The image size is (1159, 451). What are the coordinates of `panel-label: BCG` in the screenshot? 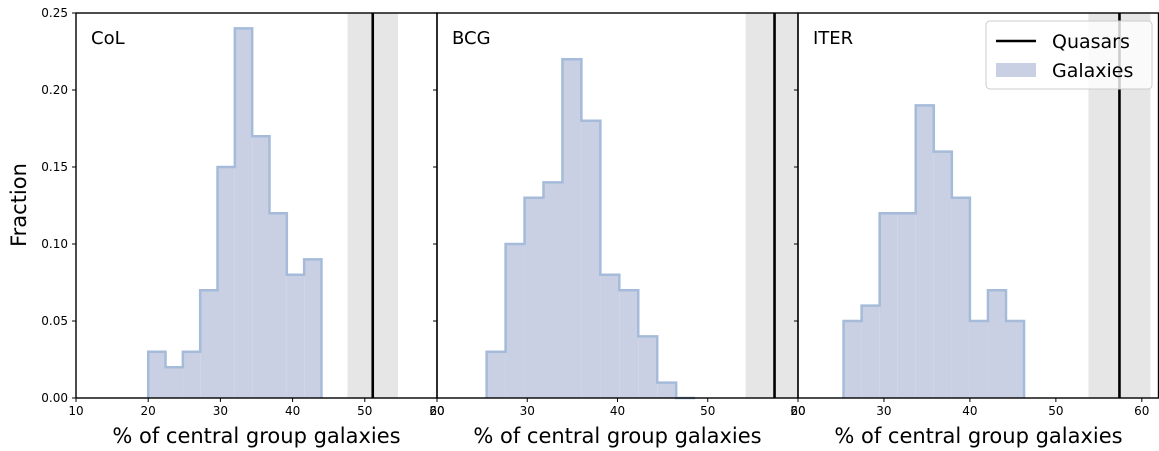 It's located at (471, 38).